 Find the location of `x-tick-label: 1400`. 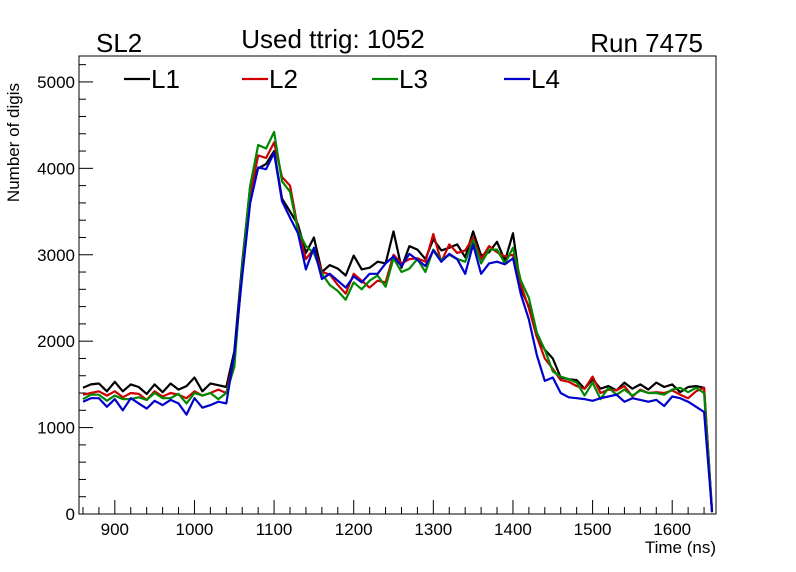

x-tick-label: 1400 is located at coordinates (513, 529).